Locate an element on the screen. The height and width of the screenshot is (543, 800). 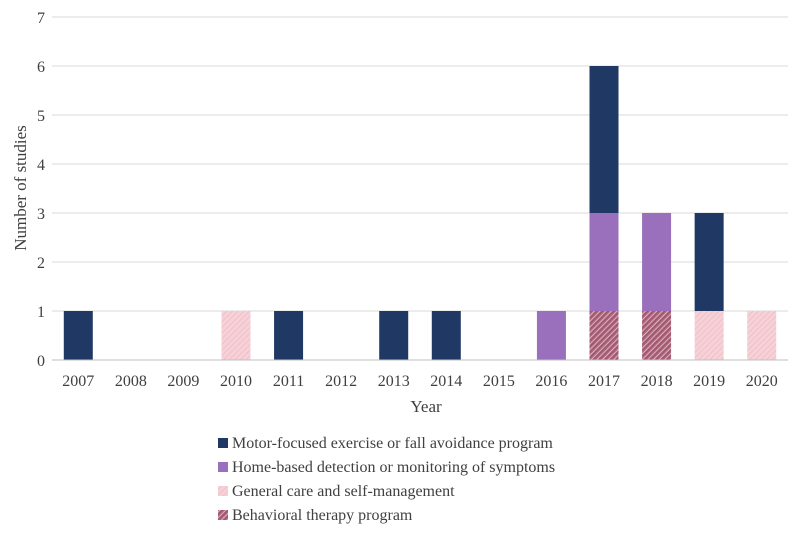
x-axis-title: Year is located at coordinates (426, 406).